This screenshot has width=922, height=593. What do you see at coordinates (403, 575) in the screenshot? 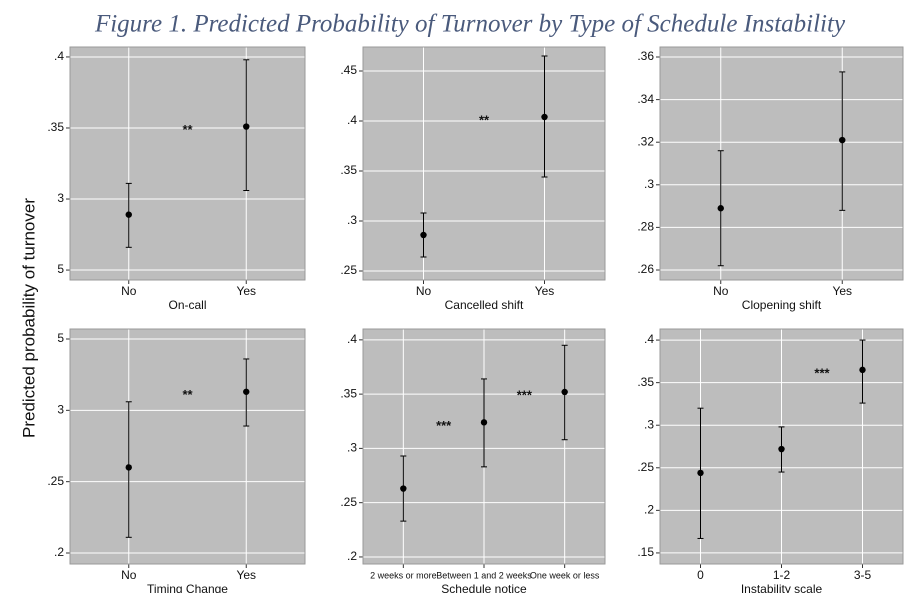
I see `x-tick-label: 2 weeks or more` at bounding box center [403, 575].